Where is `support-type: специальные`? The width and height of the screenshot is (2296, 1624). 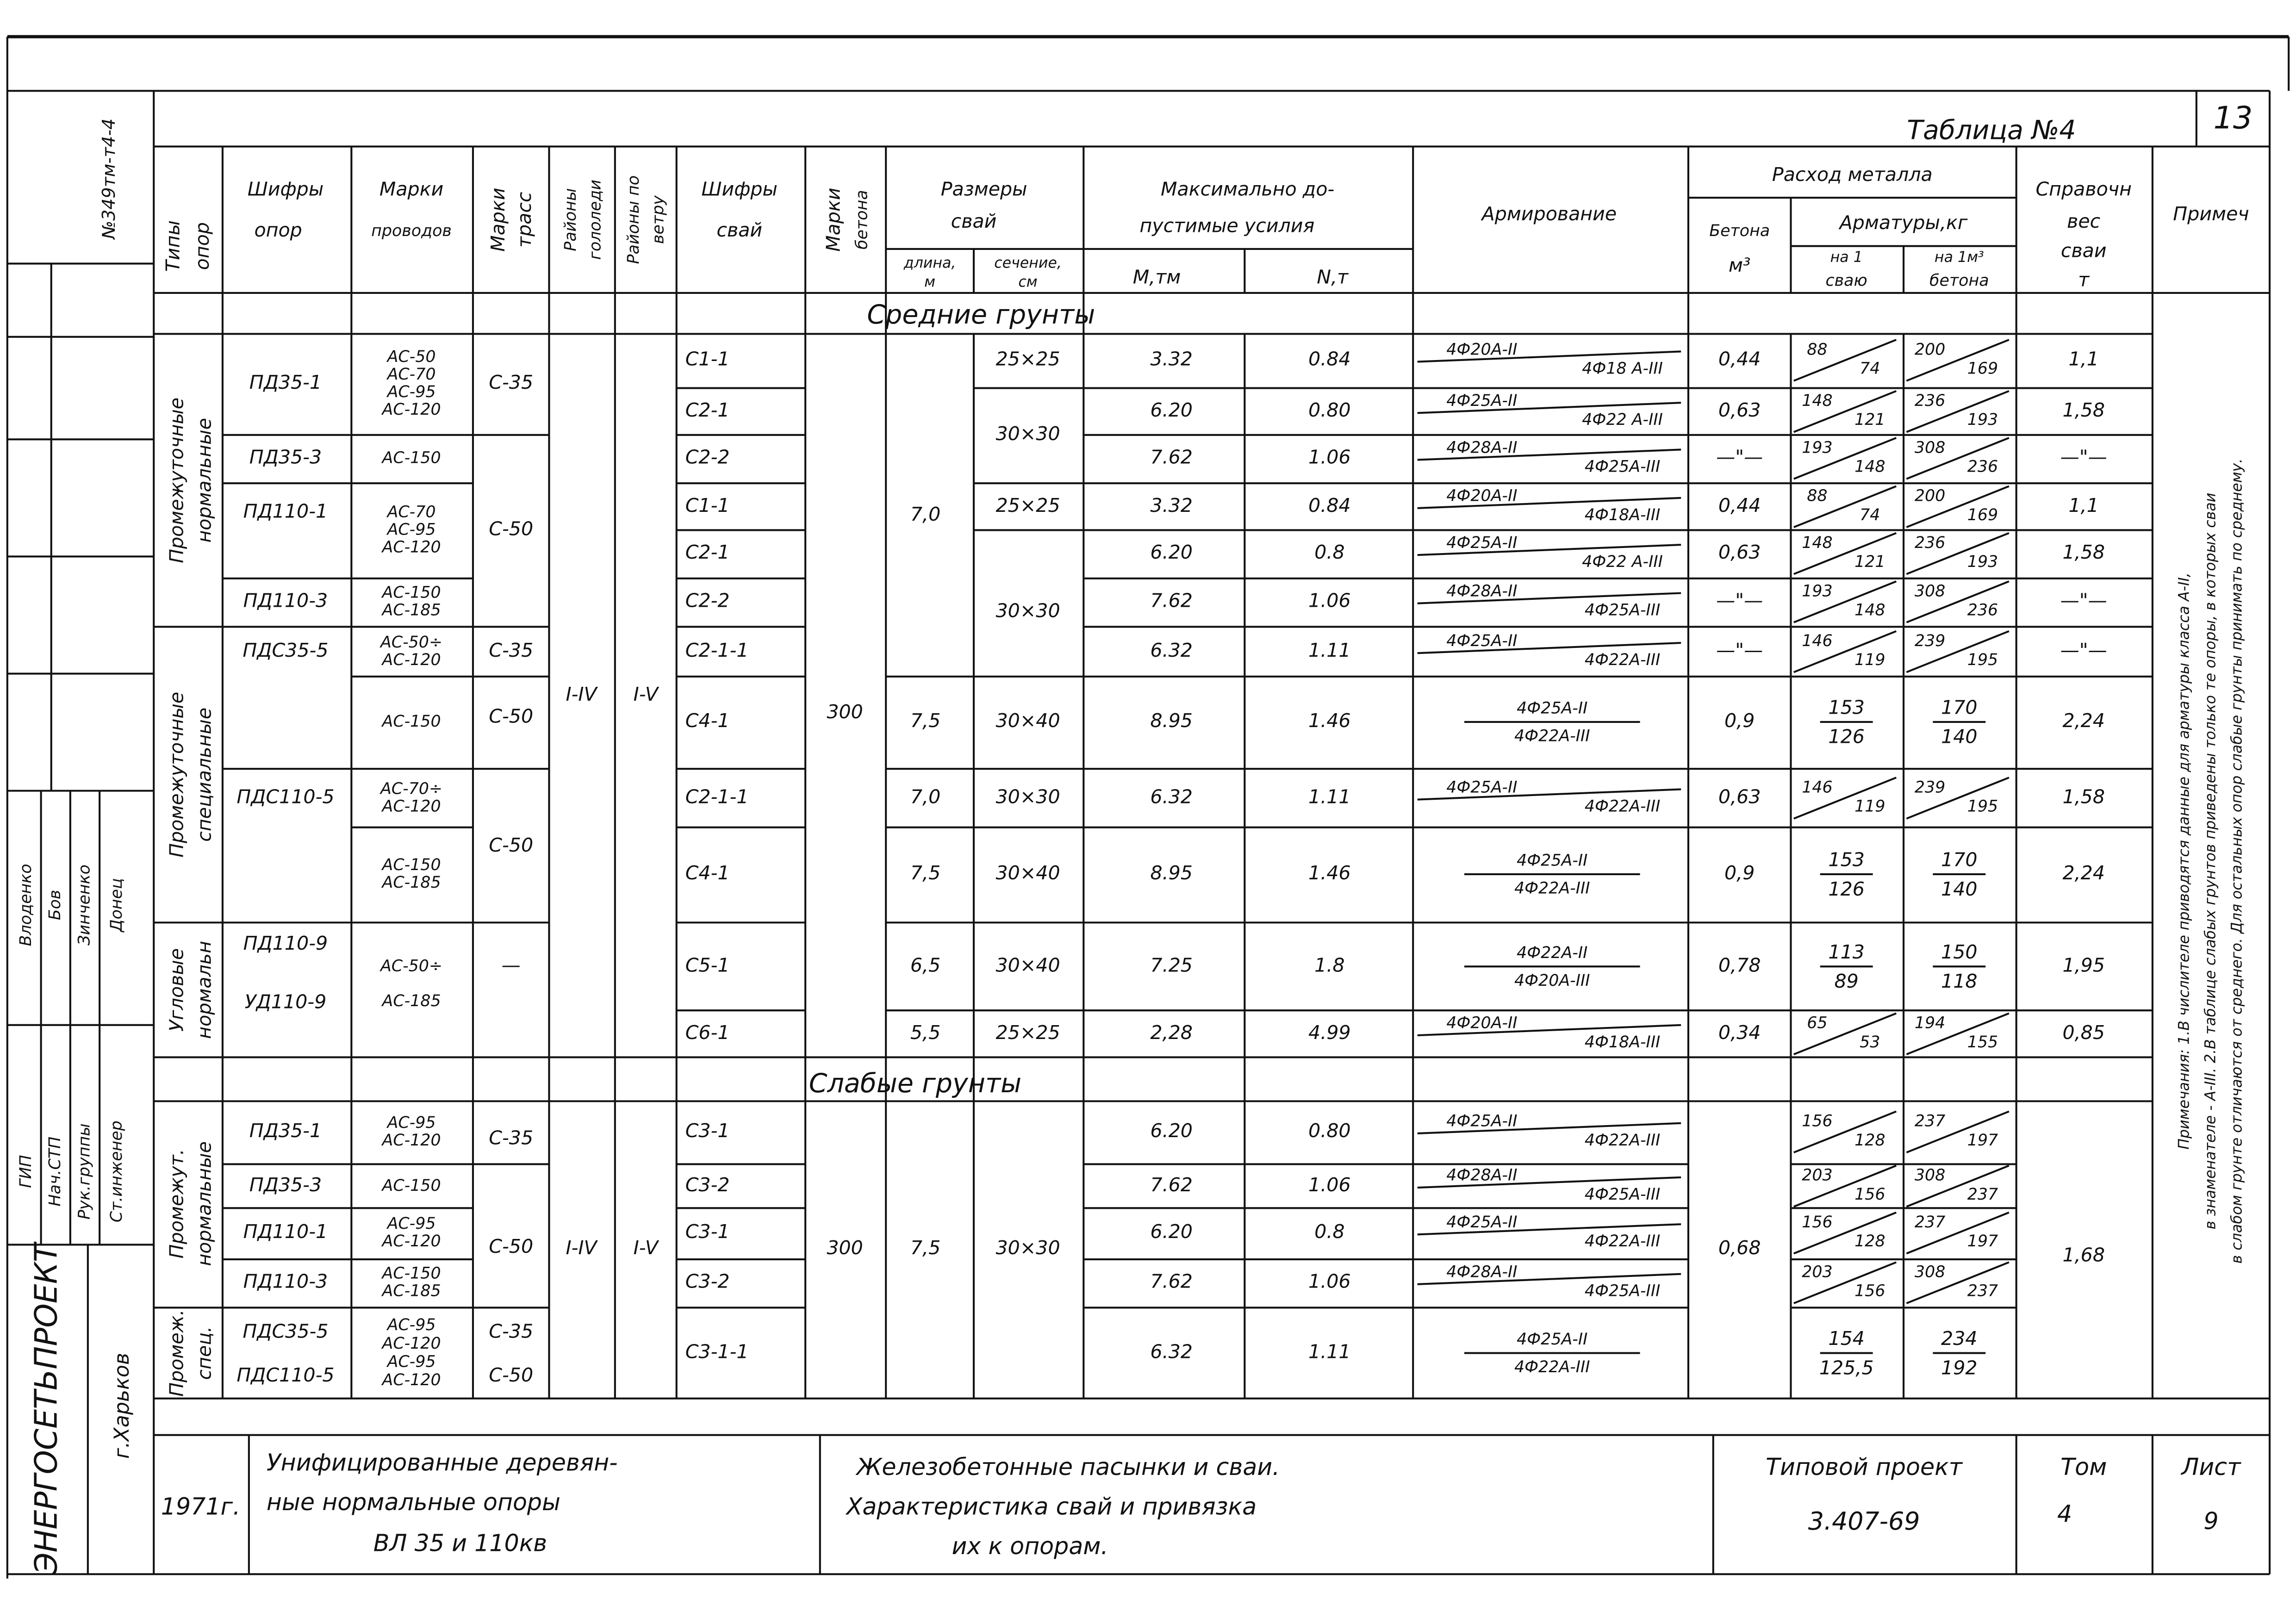
support-type: специальные is located at coordinates (204, 775).